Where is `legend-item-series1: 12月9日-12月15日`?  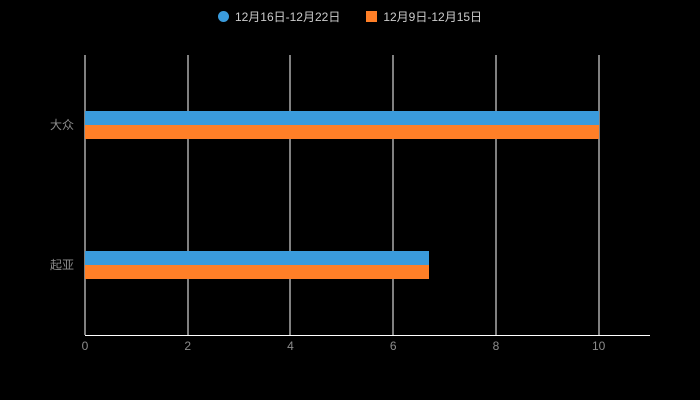
legend-item-series1: 12月9日-12月15日 is located at coordinates (424, 16).